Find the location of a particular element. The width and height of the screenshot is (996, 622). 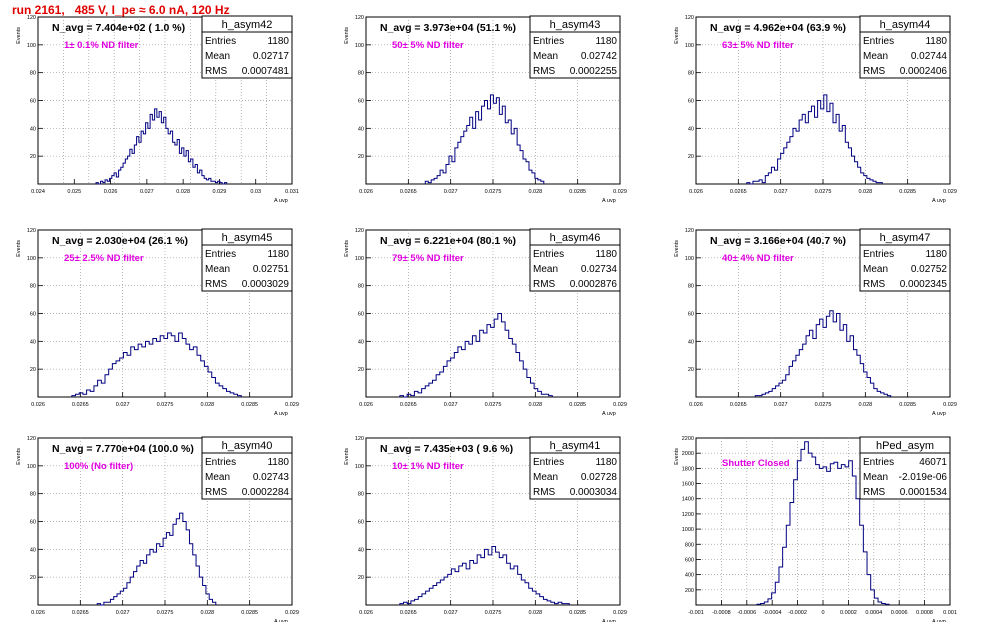

stats-value: 0.0003034 is located at coordinates (594, 492).